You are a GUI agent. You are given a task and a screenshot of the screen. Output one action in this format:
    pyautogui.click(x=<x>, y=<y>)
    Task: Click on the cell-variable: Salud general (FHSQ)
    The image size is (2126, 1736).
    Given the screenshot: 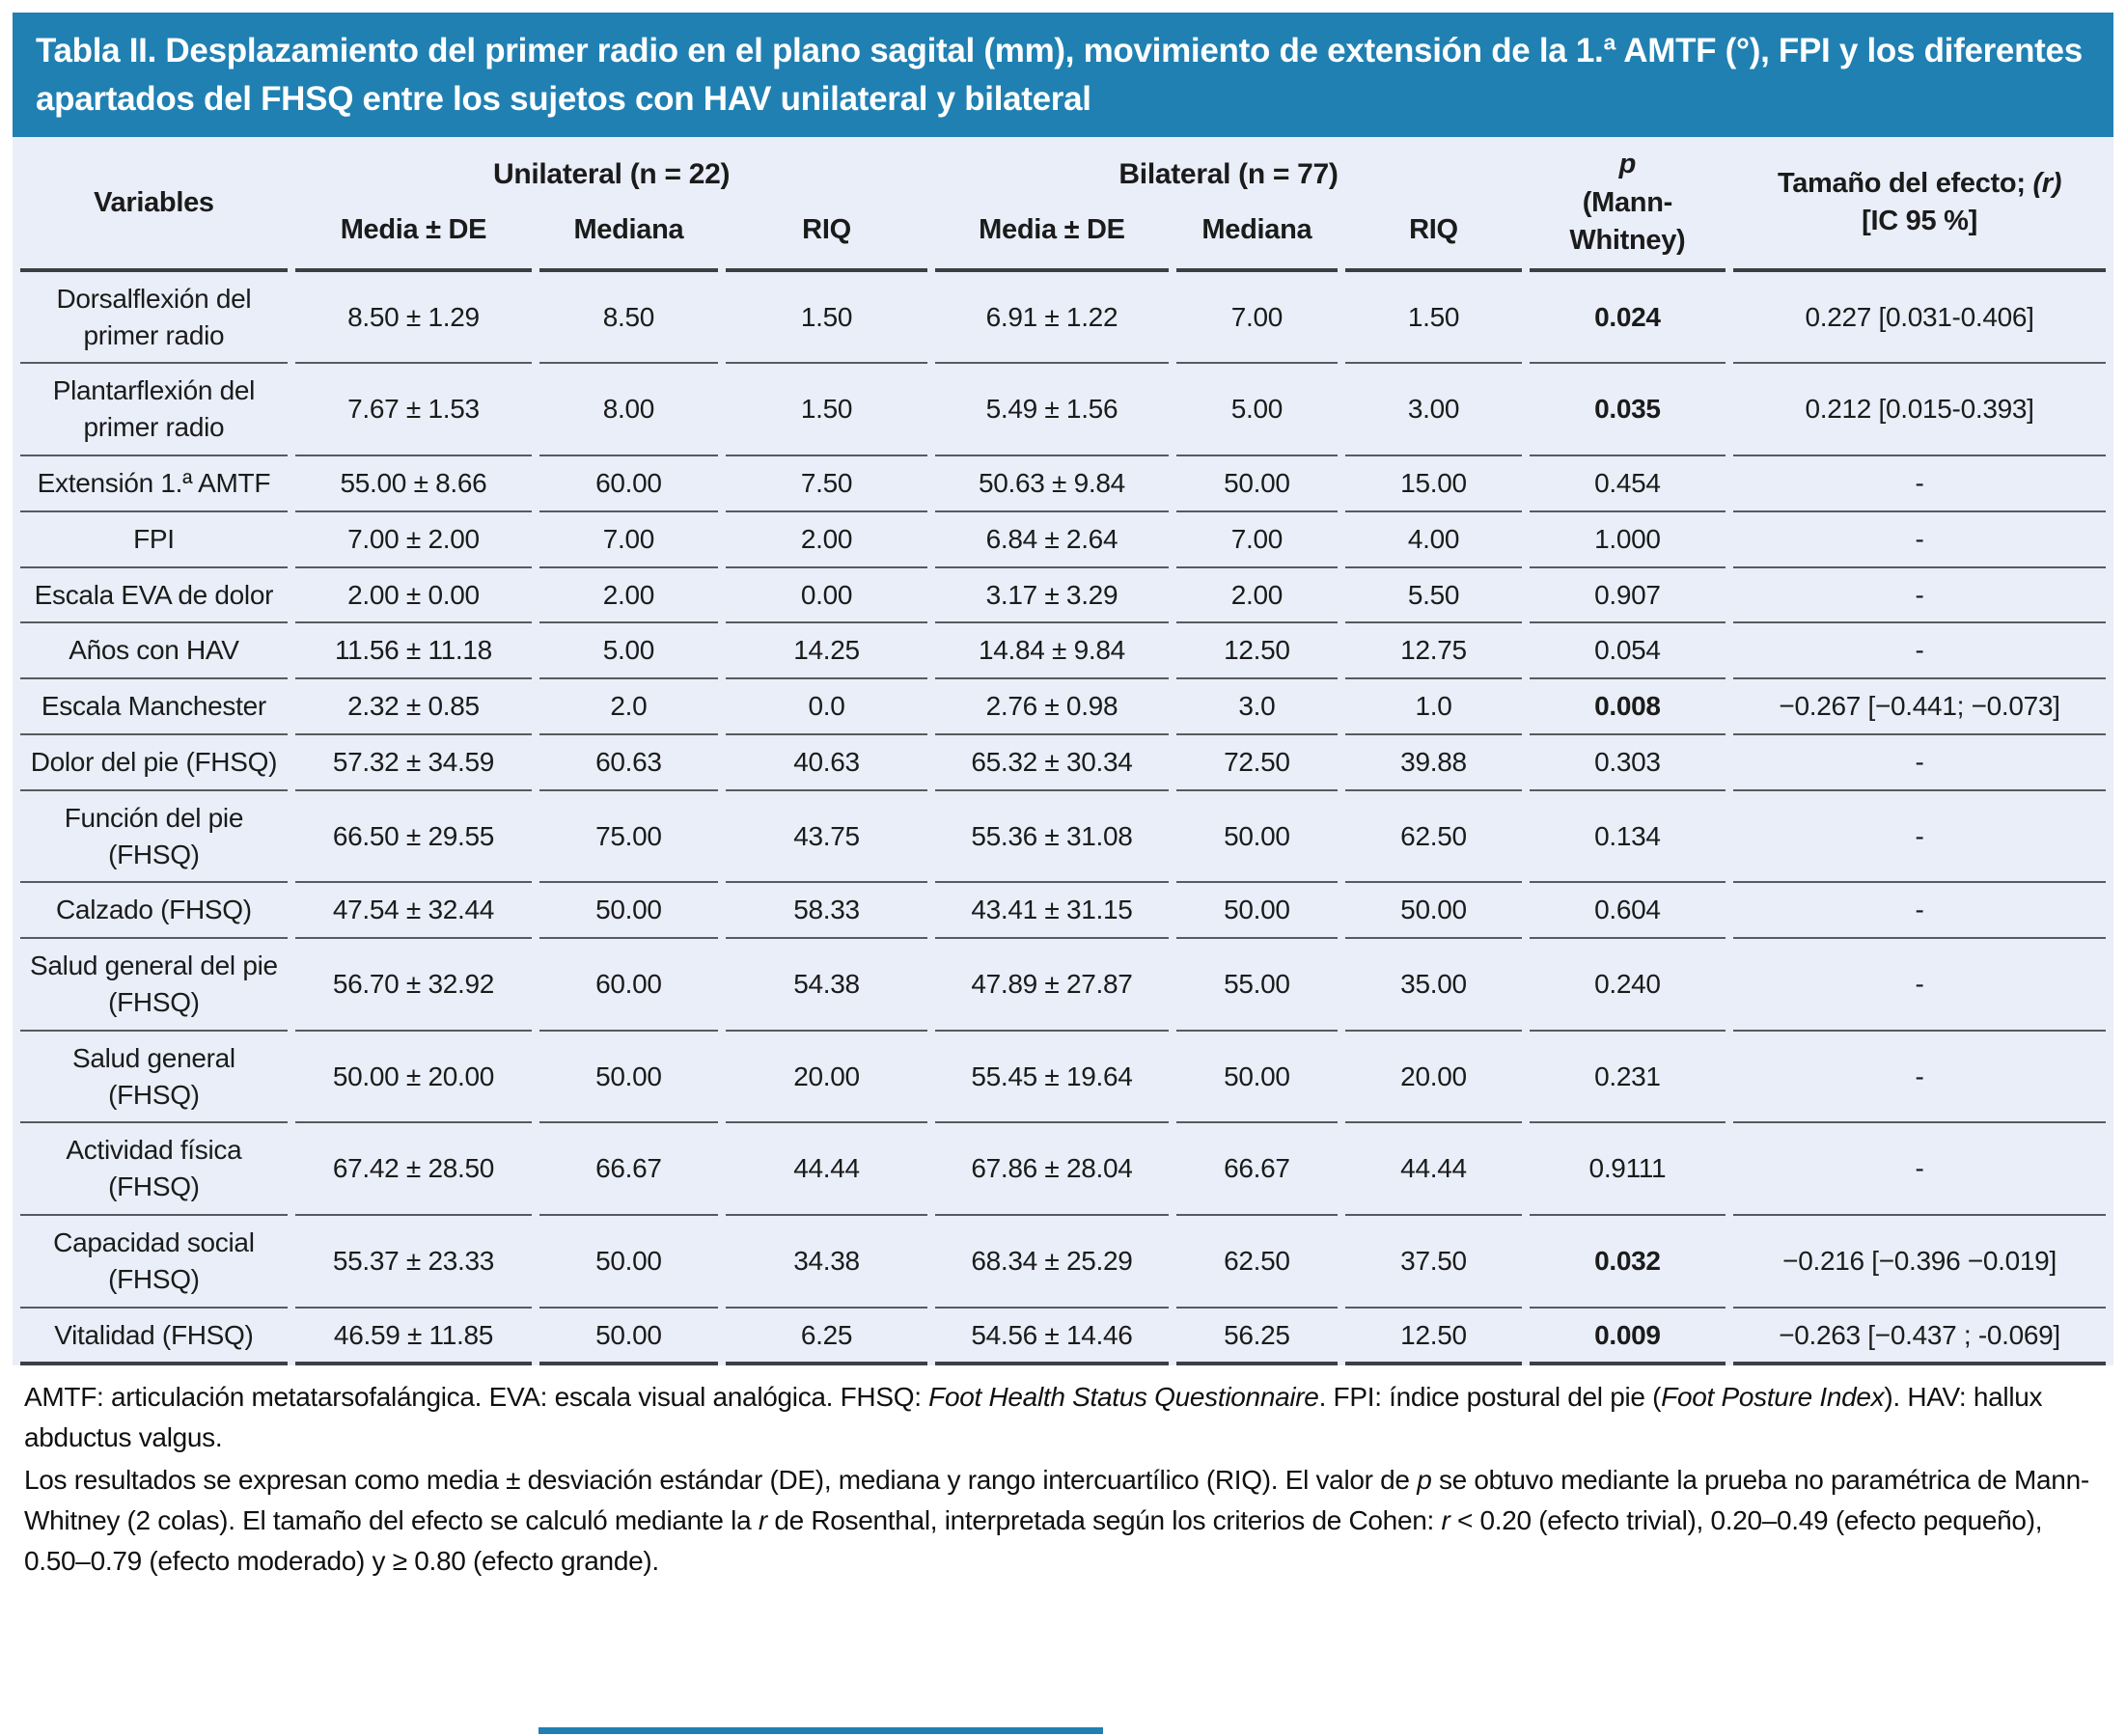 What is the action you would take?
    pyautogui.click(x=154, y=1078)
    